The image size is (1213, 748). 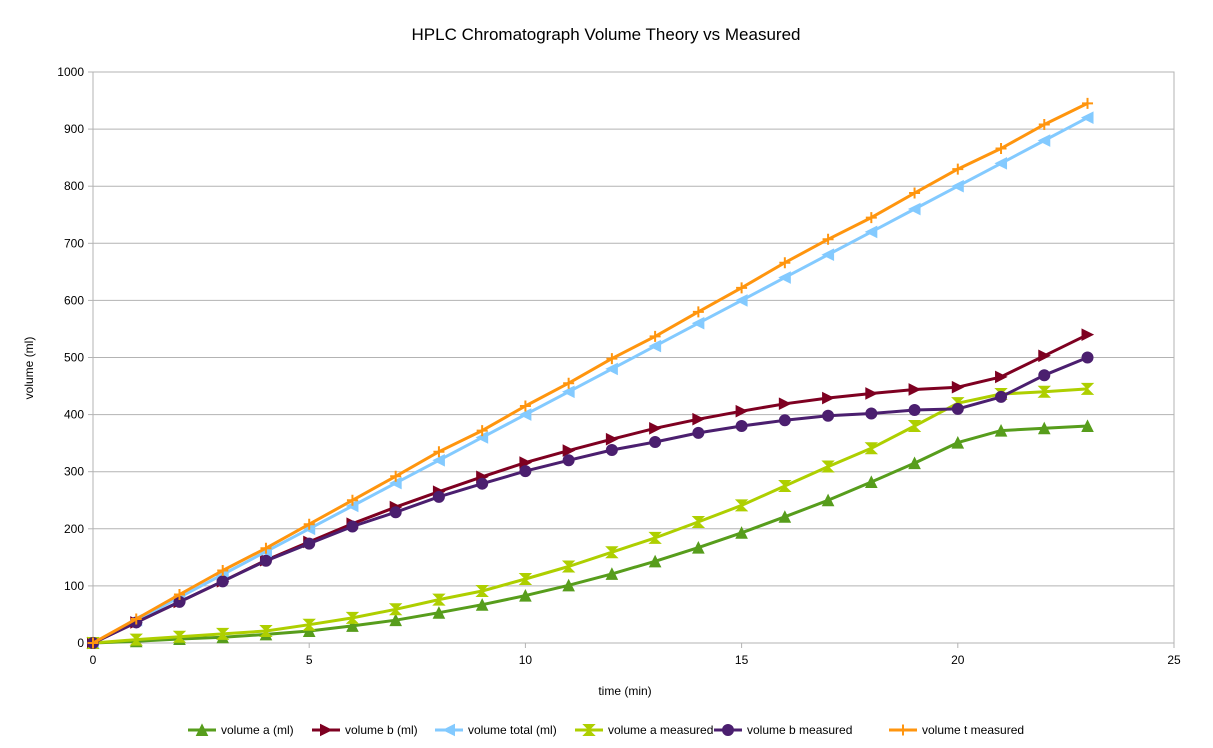 I want to click on y-tick-labels: 0 100 200 300 400 500 600 700 800 900 1000, so click(x=70, y=357).